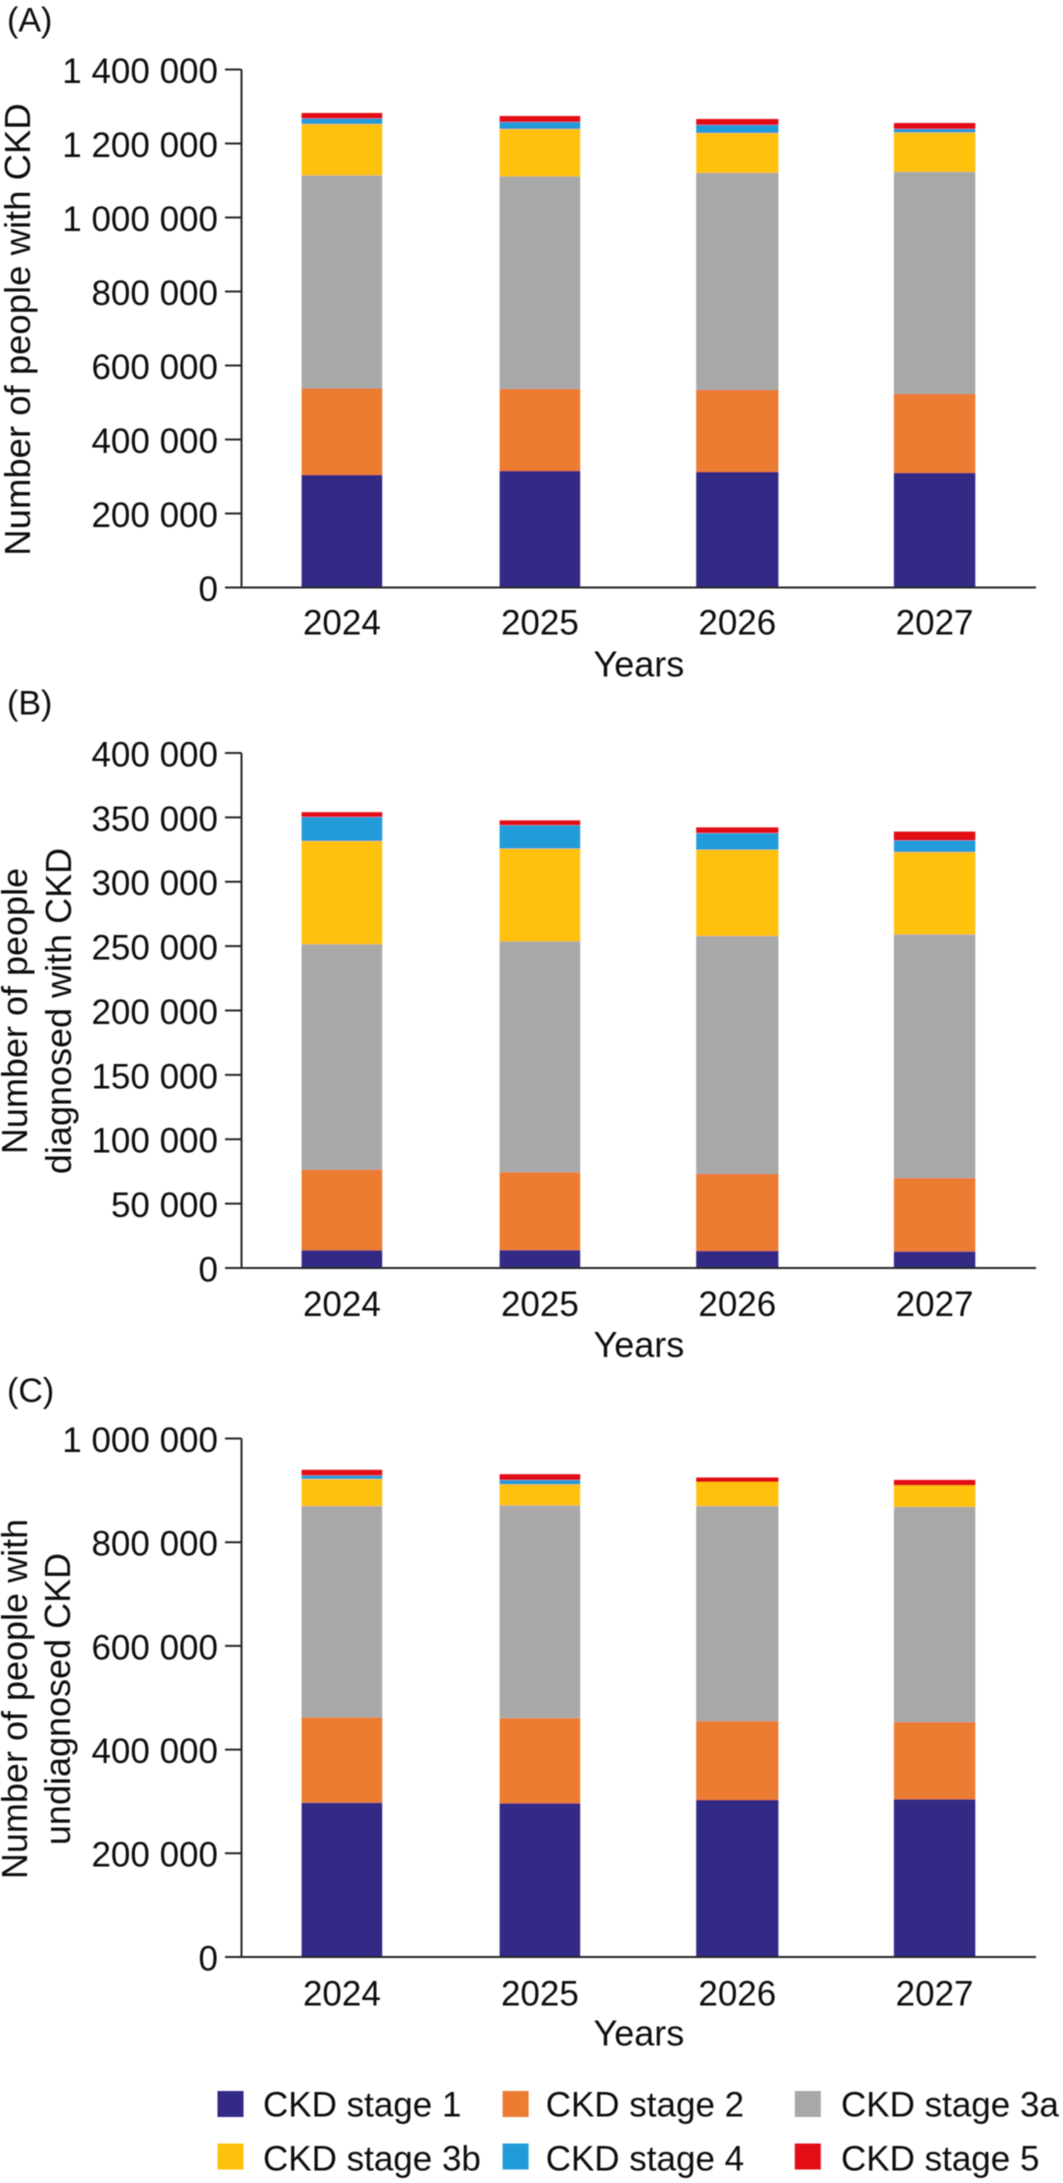 Image resolution: width=1063 pixels, height=2183 pixels. What do you see at coordinates (140, 71) in the screenshot?
I see `svg-text: 1 400 000` at bounding box center [140, 71].